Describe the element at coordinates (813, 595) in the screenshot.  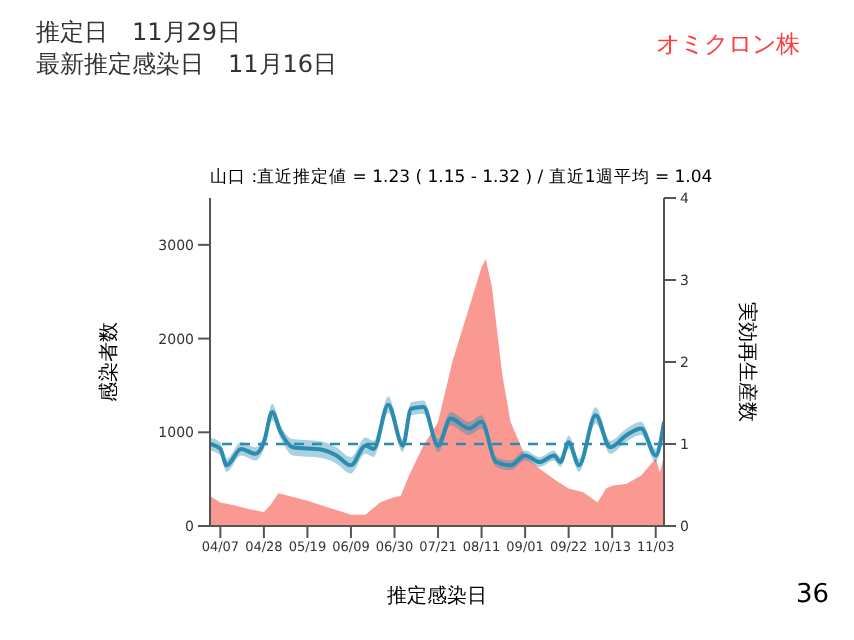
I see `text: 36` at that location.